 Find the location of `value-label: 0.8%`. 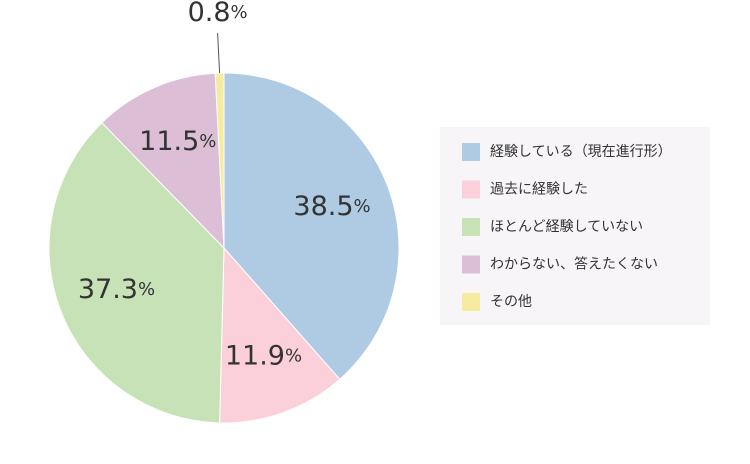

value-label: 0.8% is located at coordinates (218, 14).